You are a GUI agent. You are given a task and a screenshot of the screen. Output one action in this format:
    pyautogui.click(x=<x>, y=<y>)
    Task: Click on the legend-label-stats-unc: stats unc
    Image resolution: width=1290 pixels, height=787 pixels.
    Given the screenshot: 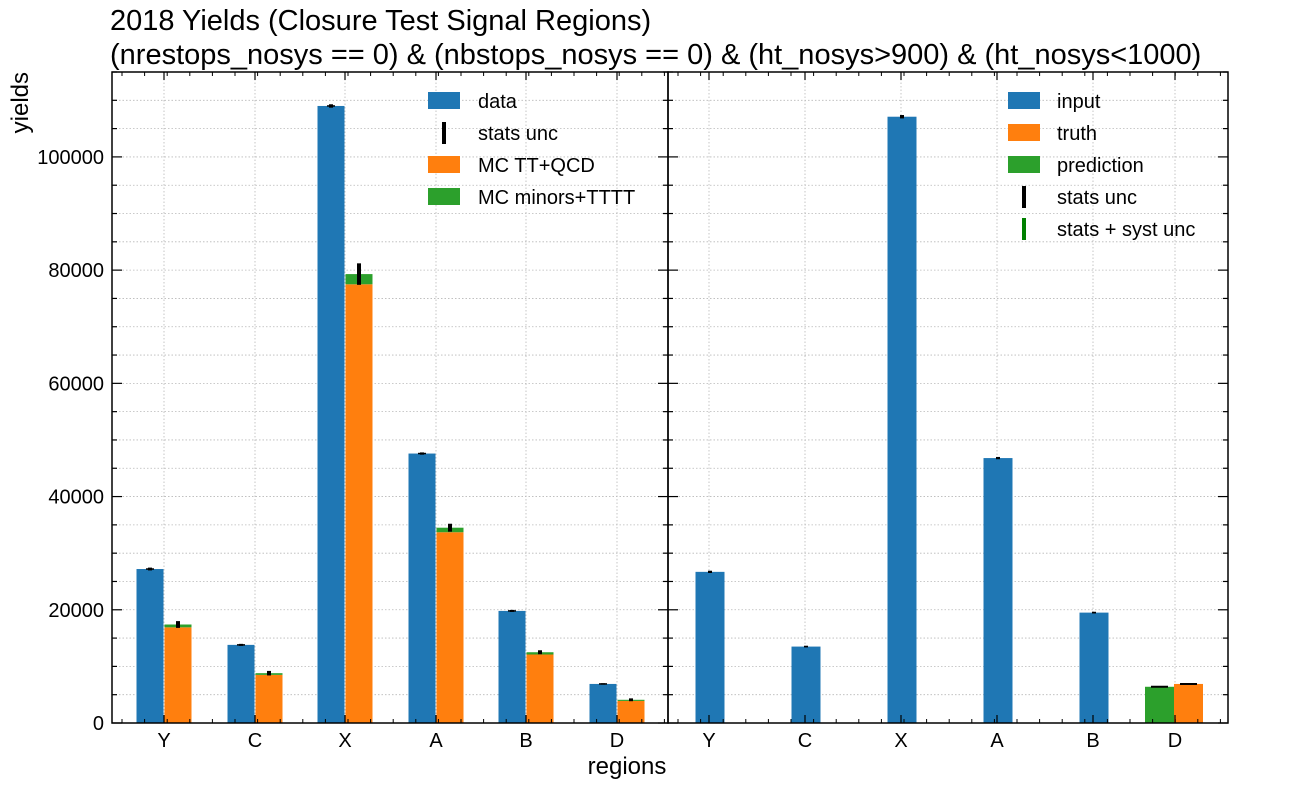 What is the action you would take?
    pyautogui.click(x=518, y=134)
    